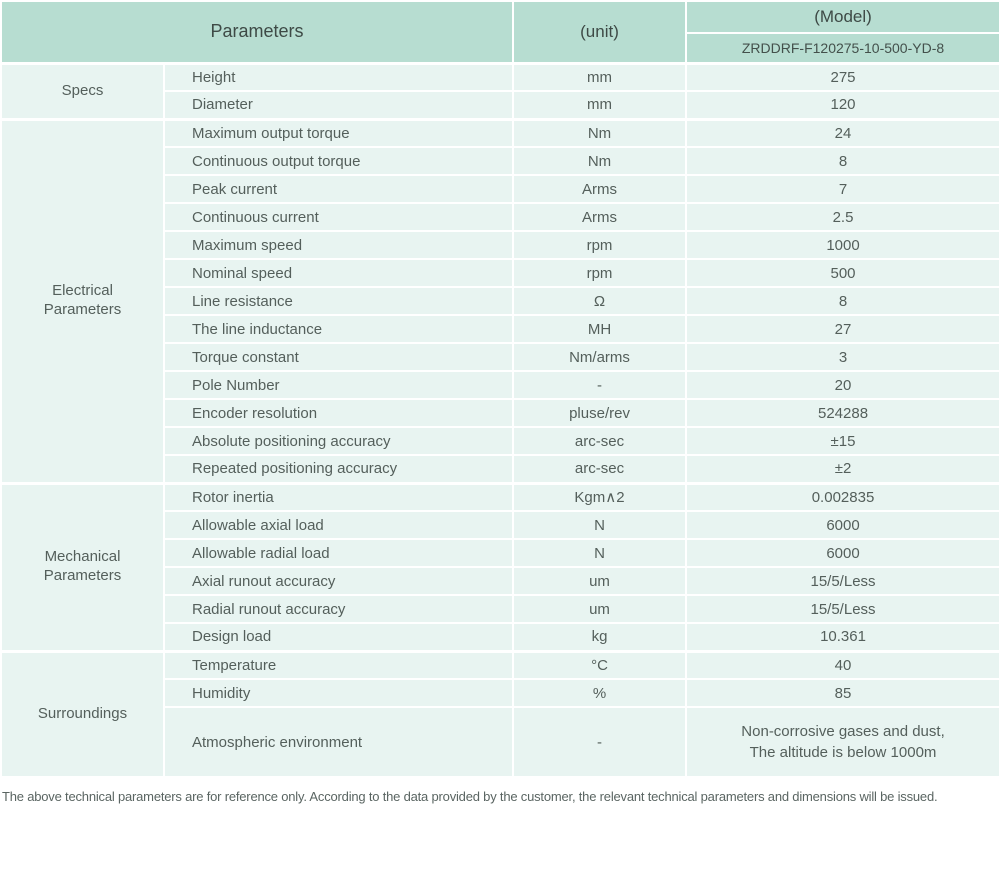  Describe the element at coordinates (842, 132) in the screenshot. I see `value-cell: 24` at that location.